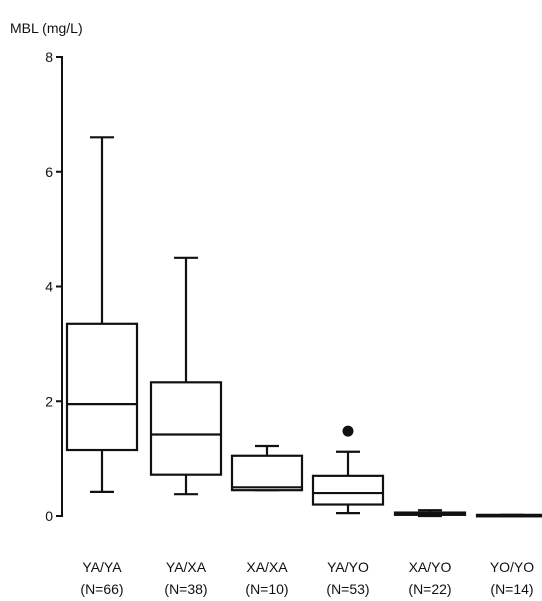 The image size is (542, 601). I want to click on category-count-label: (N=66), so click(101, 589).